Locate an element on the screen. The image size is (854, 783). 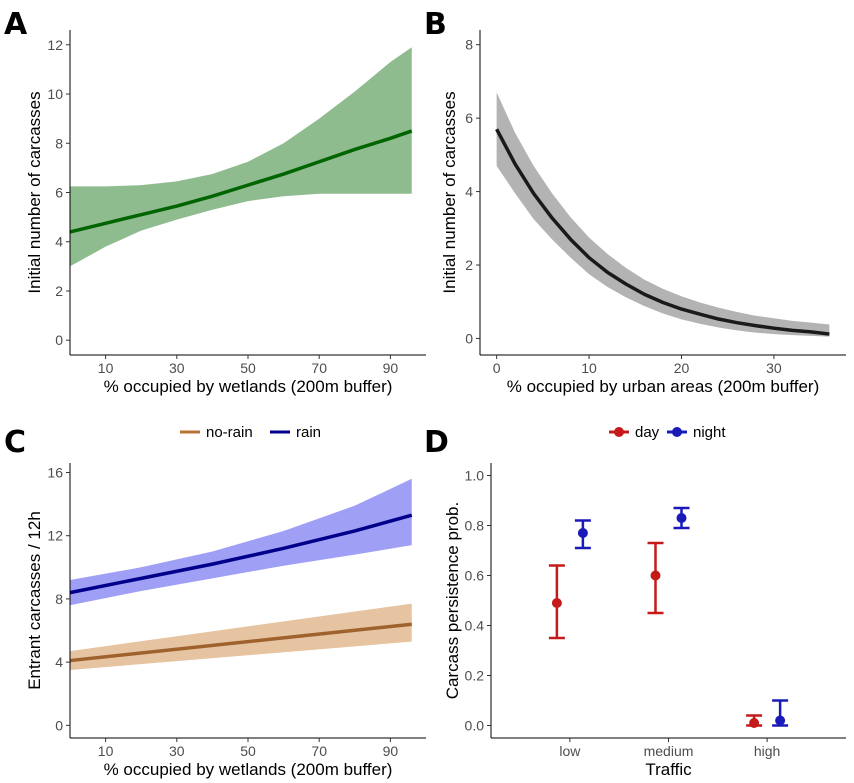
legend: day night is located at coordinates (667, 432).